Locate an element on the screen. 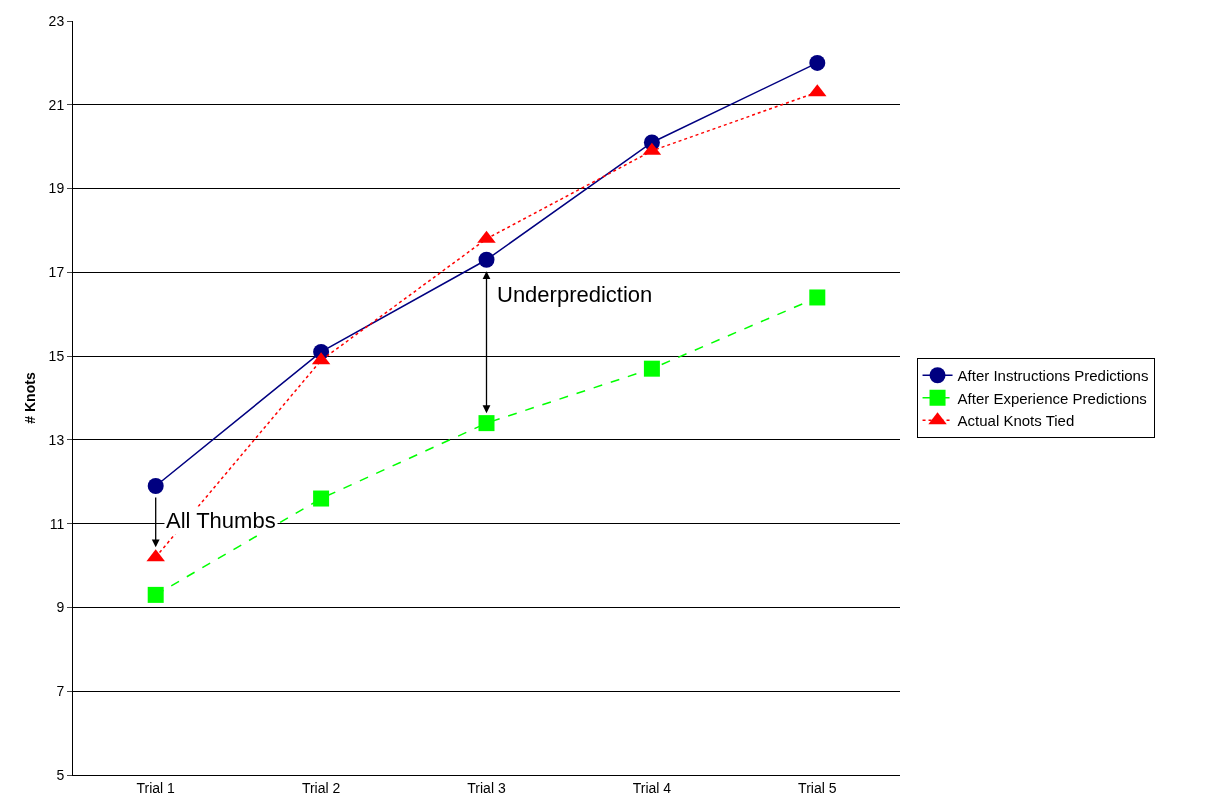 Image resolution: width=1221 pixels, height=811 pixels. x-tick-label: Trial 3 is located at coordinates (486, 787).